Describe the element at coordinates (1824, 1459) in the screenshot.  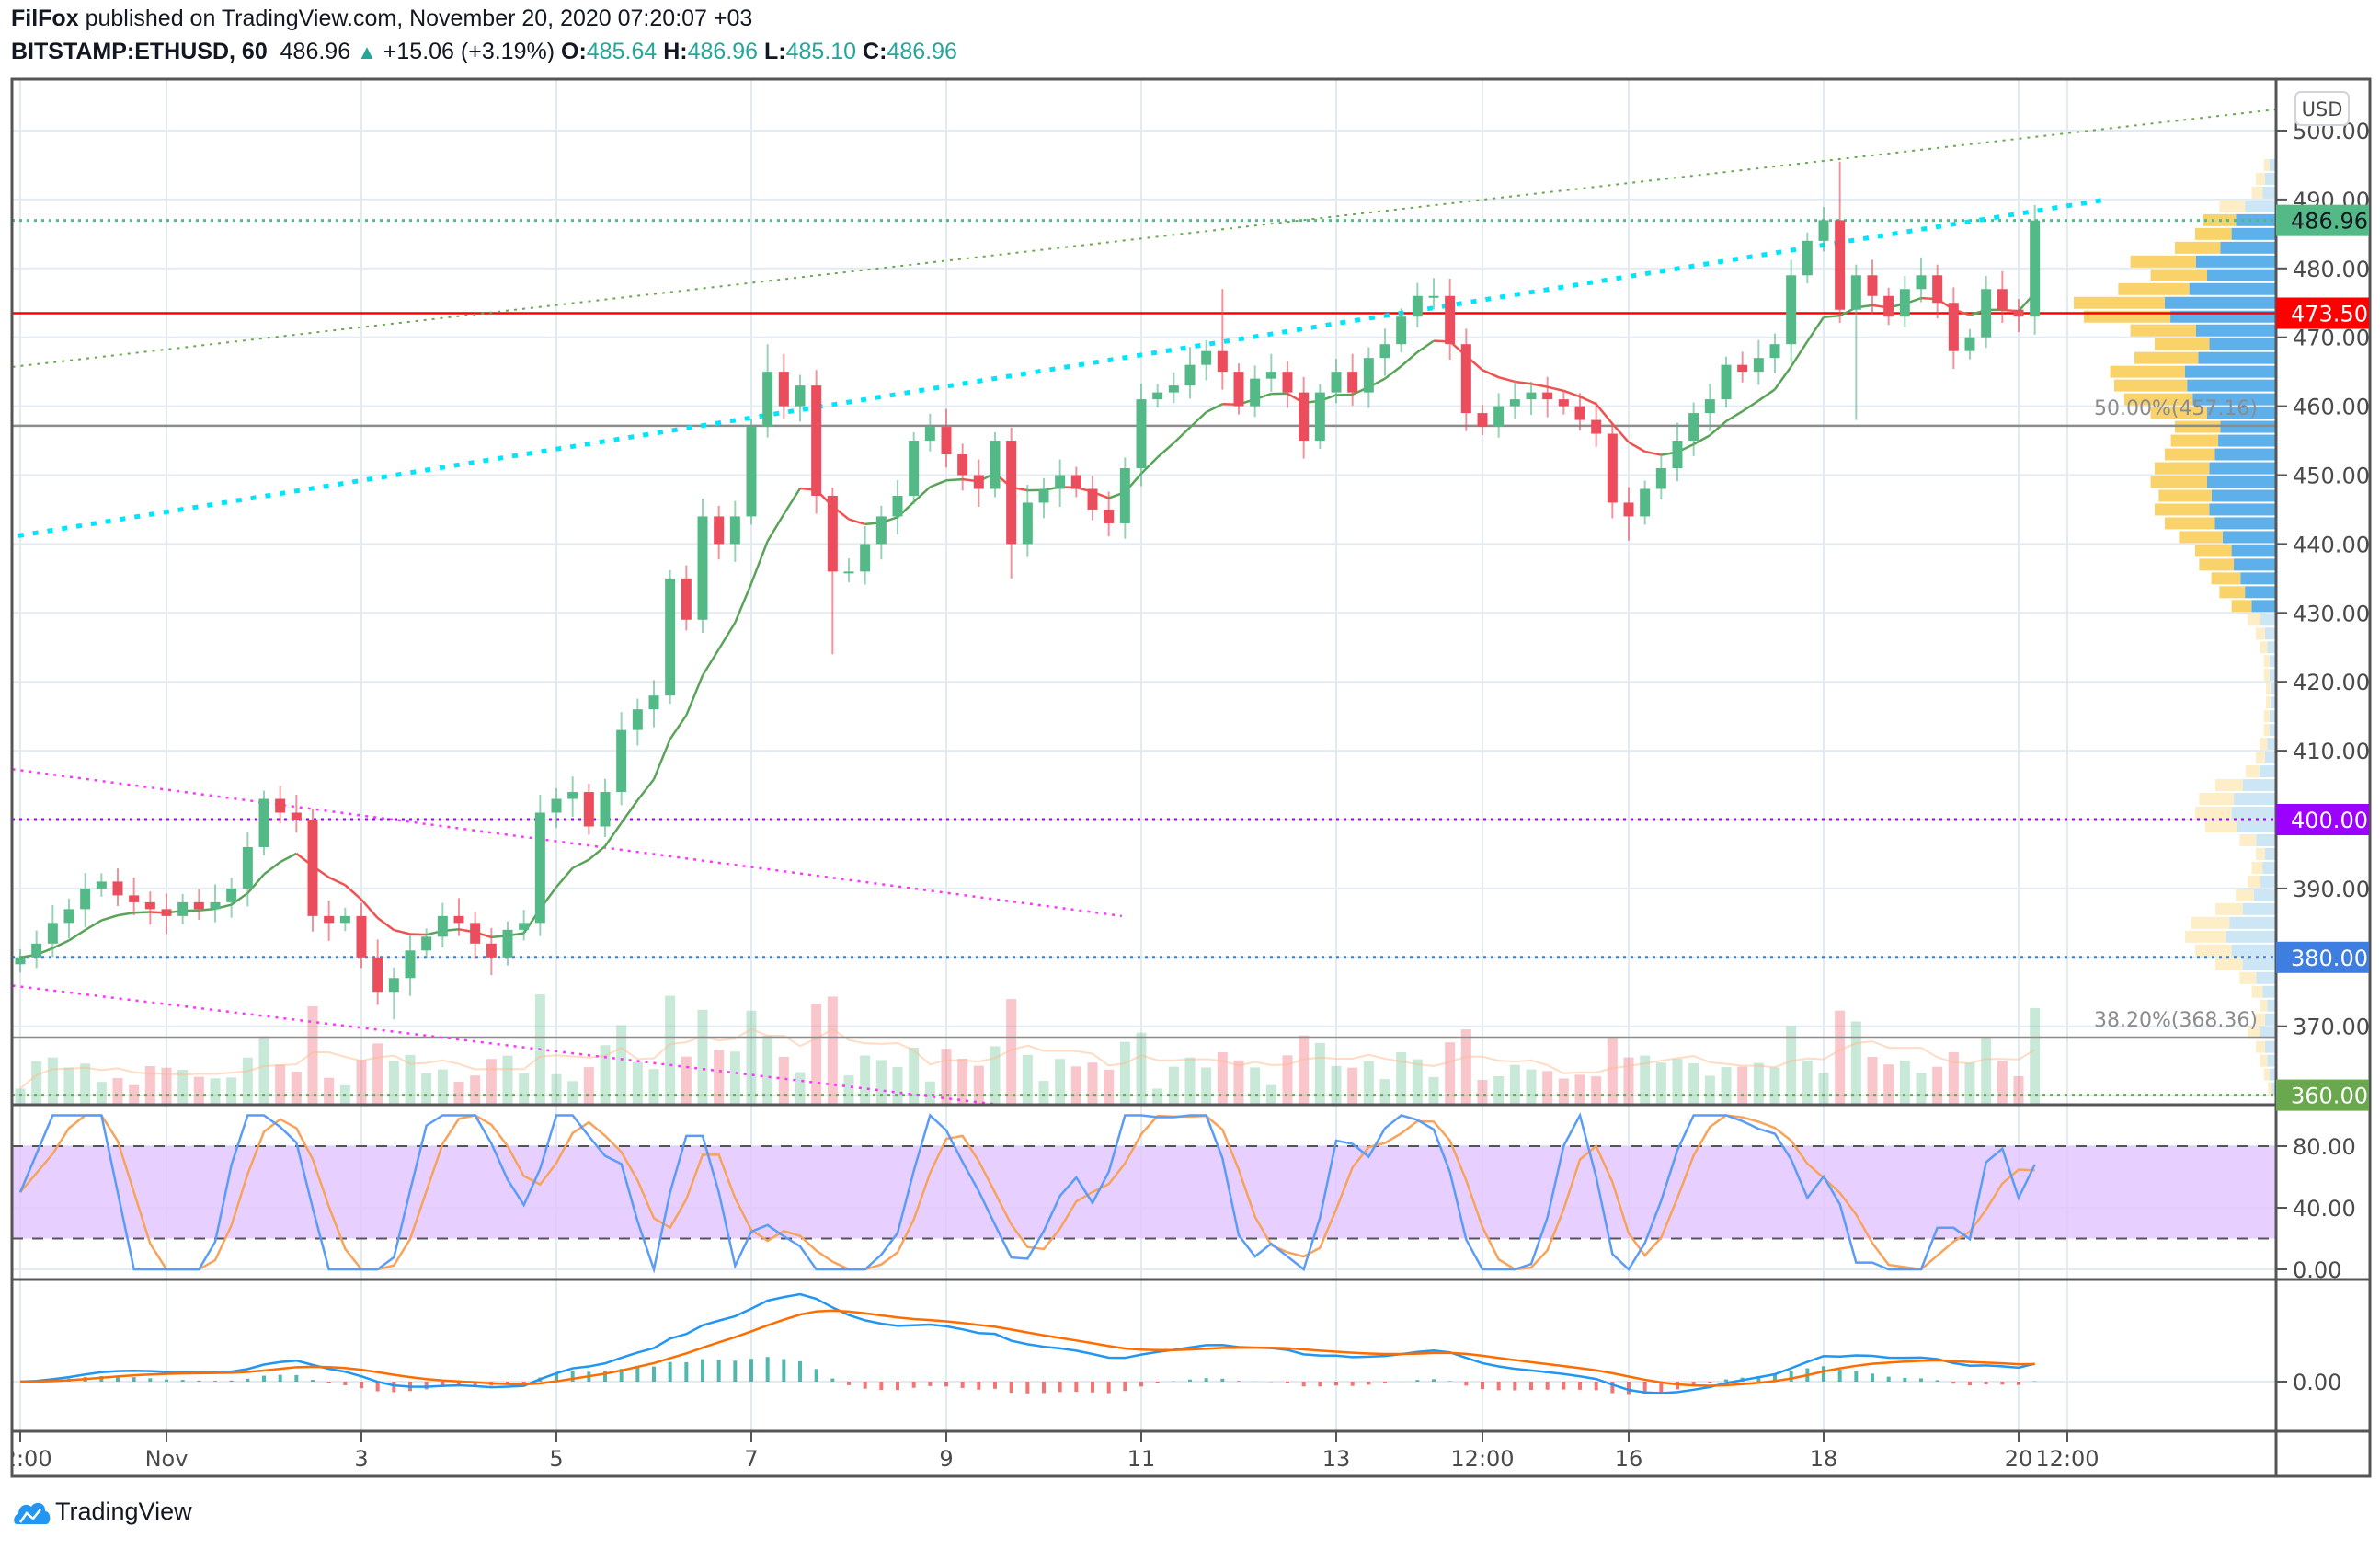
I see `time-tick-label: 18` at that location.